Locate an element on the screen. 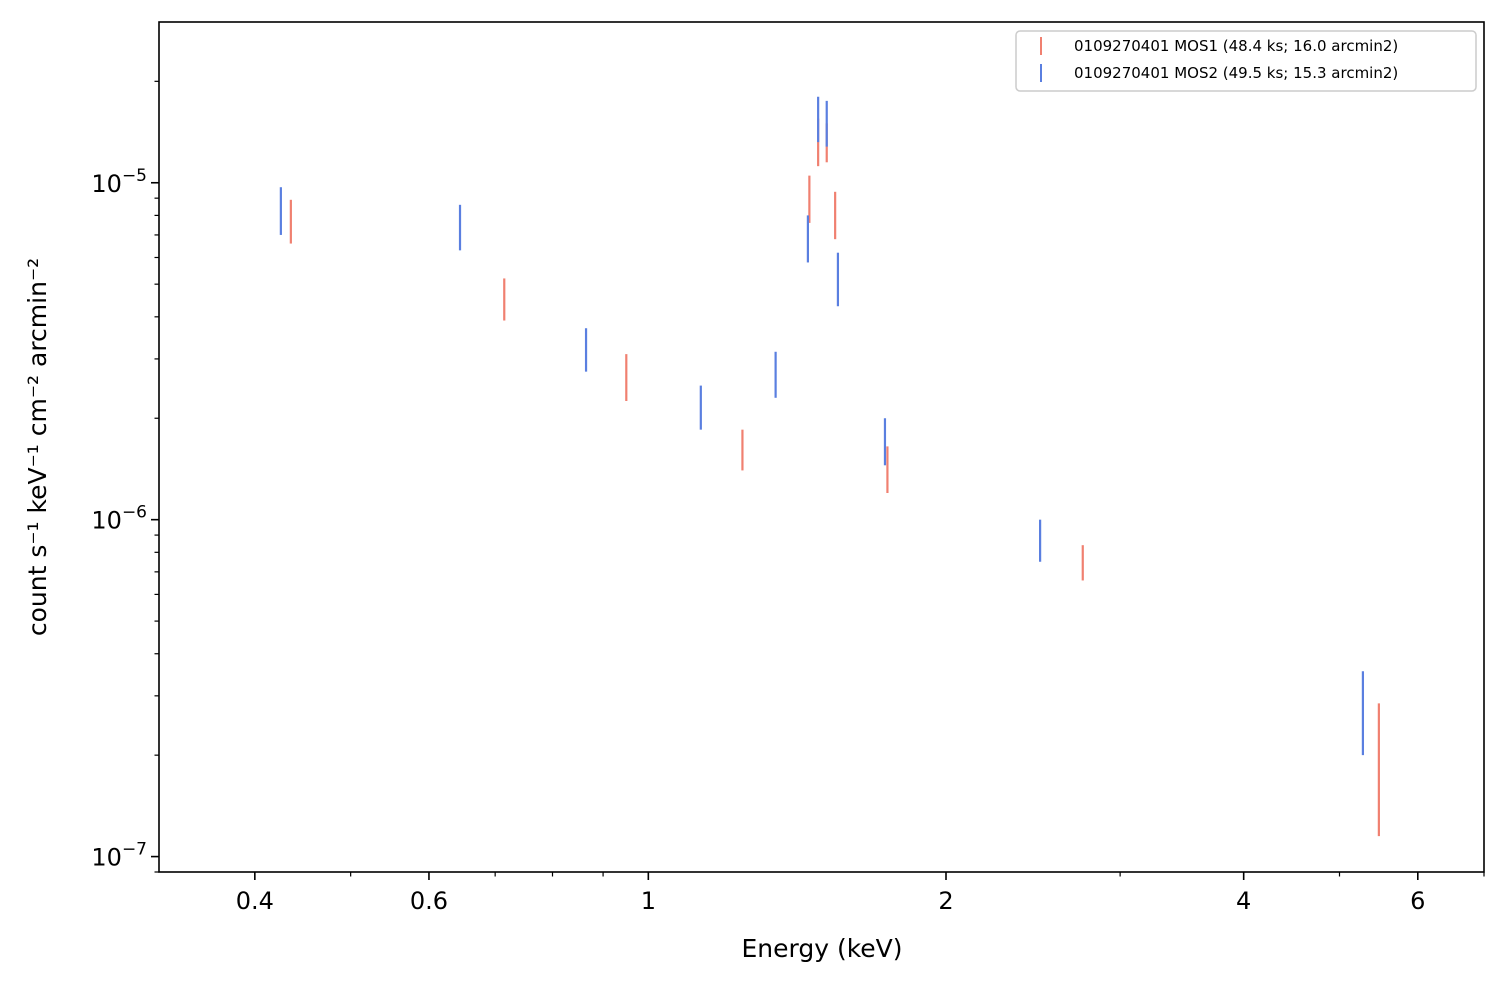 The height and width of the screenshot is (990, 1507). x-tick-label: 0.4 is located at coordinates (255, 901).